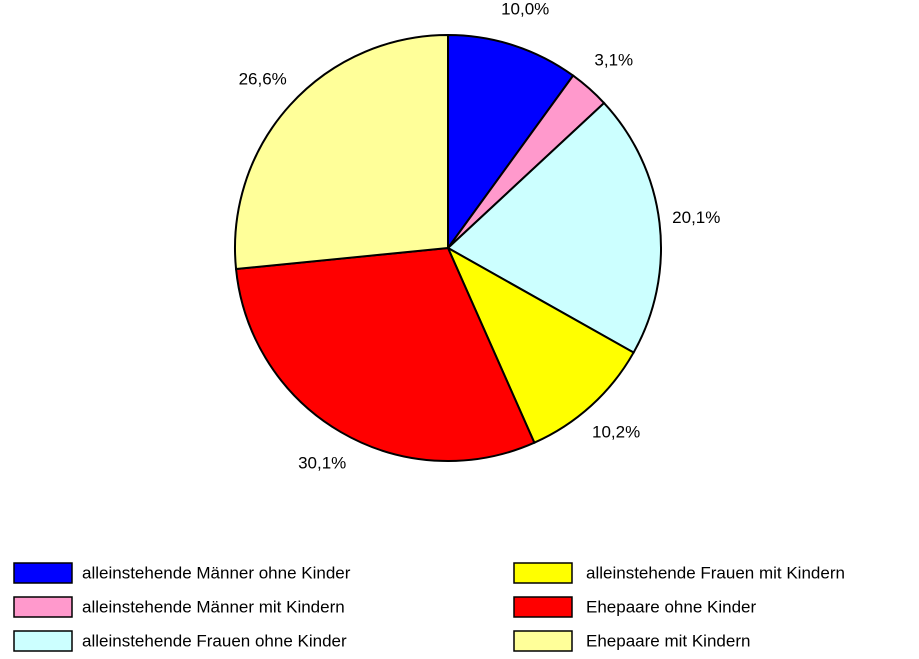 The image size is (919, 659). What do you see at coordinates (671, 606) in the screenshot?
I see `legend-label: Ehepaare ohne Kinder` at bounding box center [671, 606].